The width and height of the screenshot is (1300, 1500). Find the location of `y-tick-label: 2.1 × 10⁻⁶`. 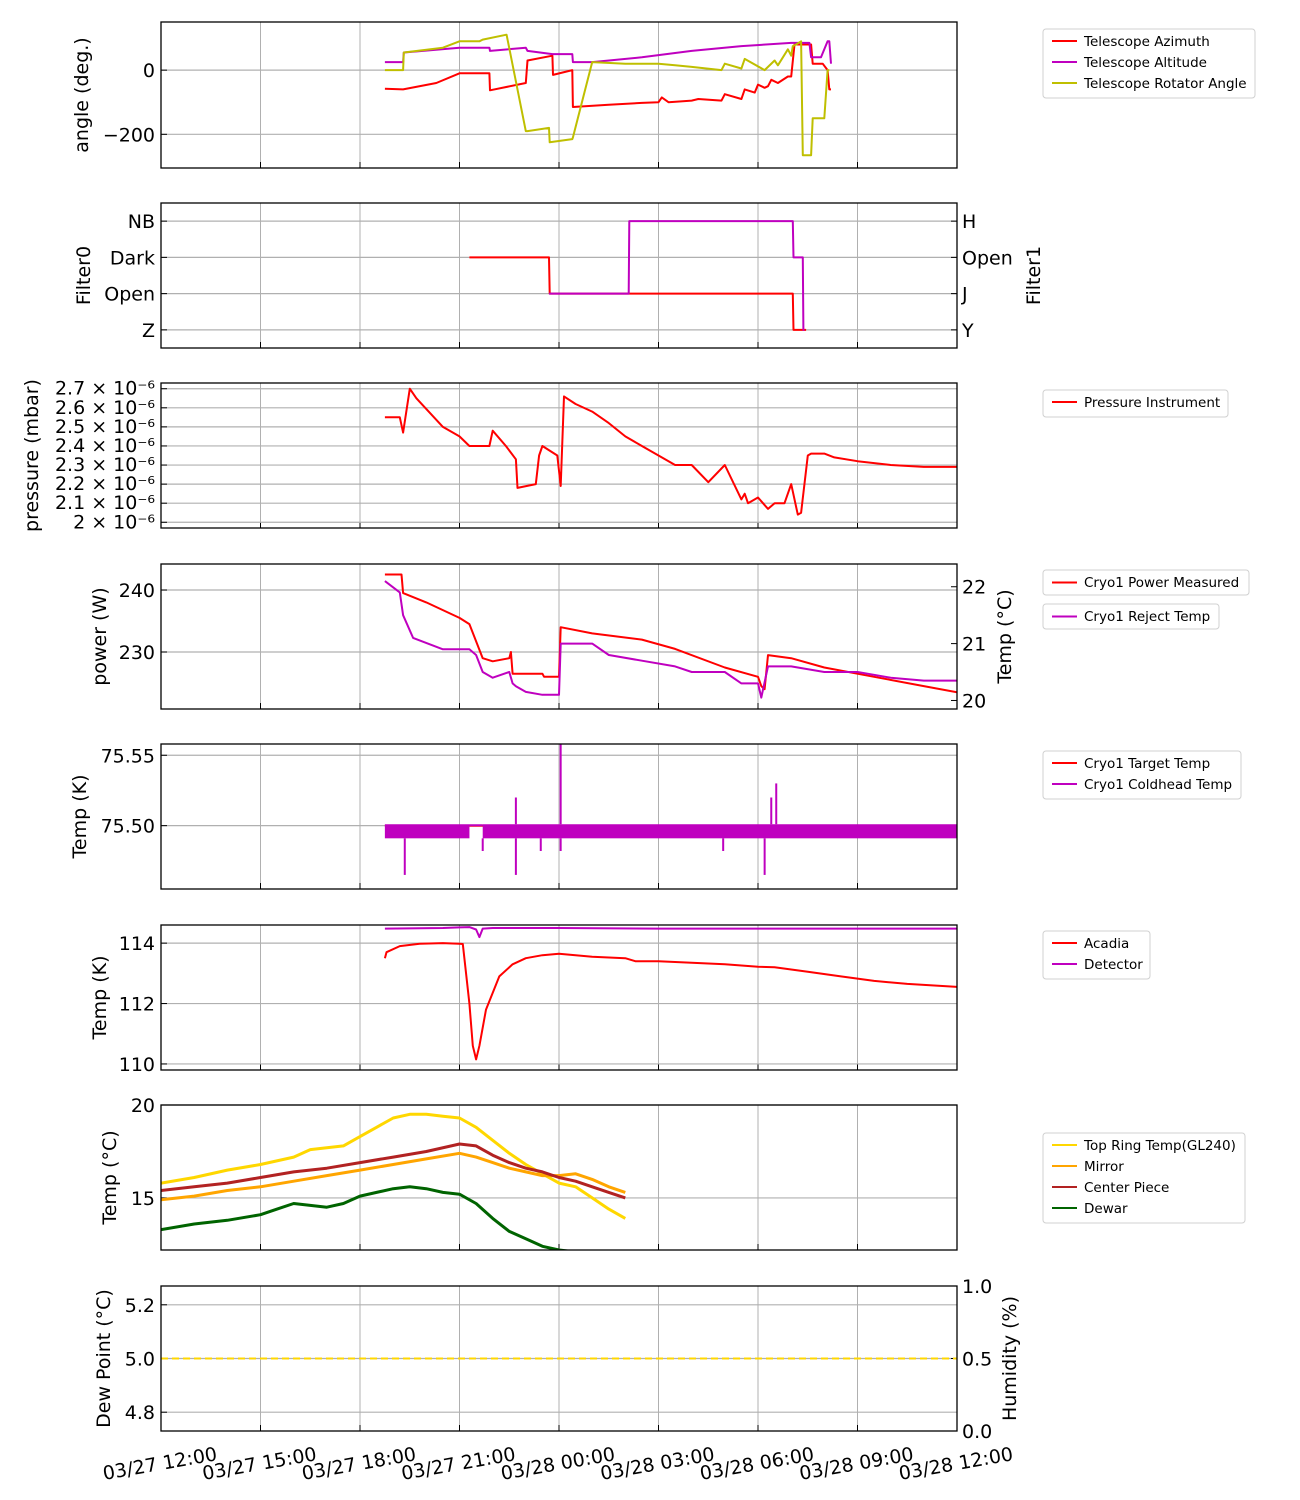

y-tick-label: 2.1 × 10⁻⁶ is located at coordinates (105, 503).